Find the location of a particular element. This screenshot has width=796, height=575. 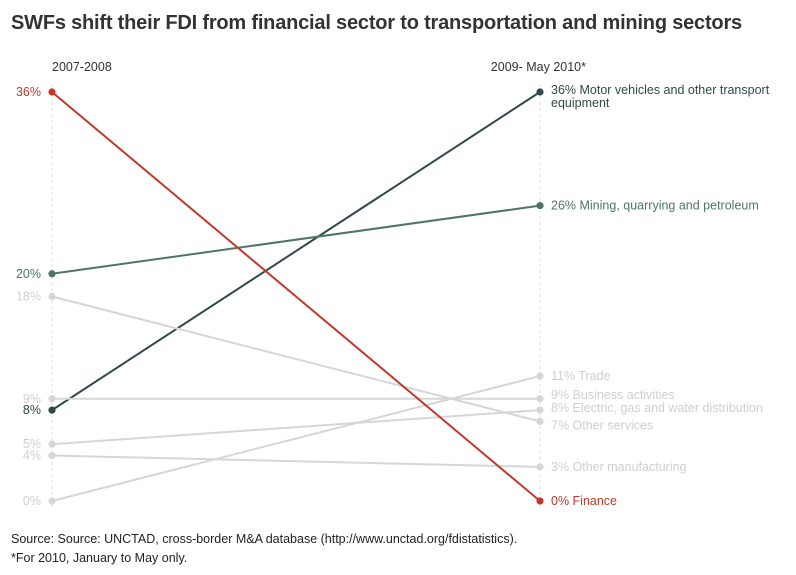

point-end-other-services is located at coordinates (540, 421).